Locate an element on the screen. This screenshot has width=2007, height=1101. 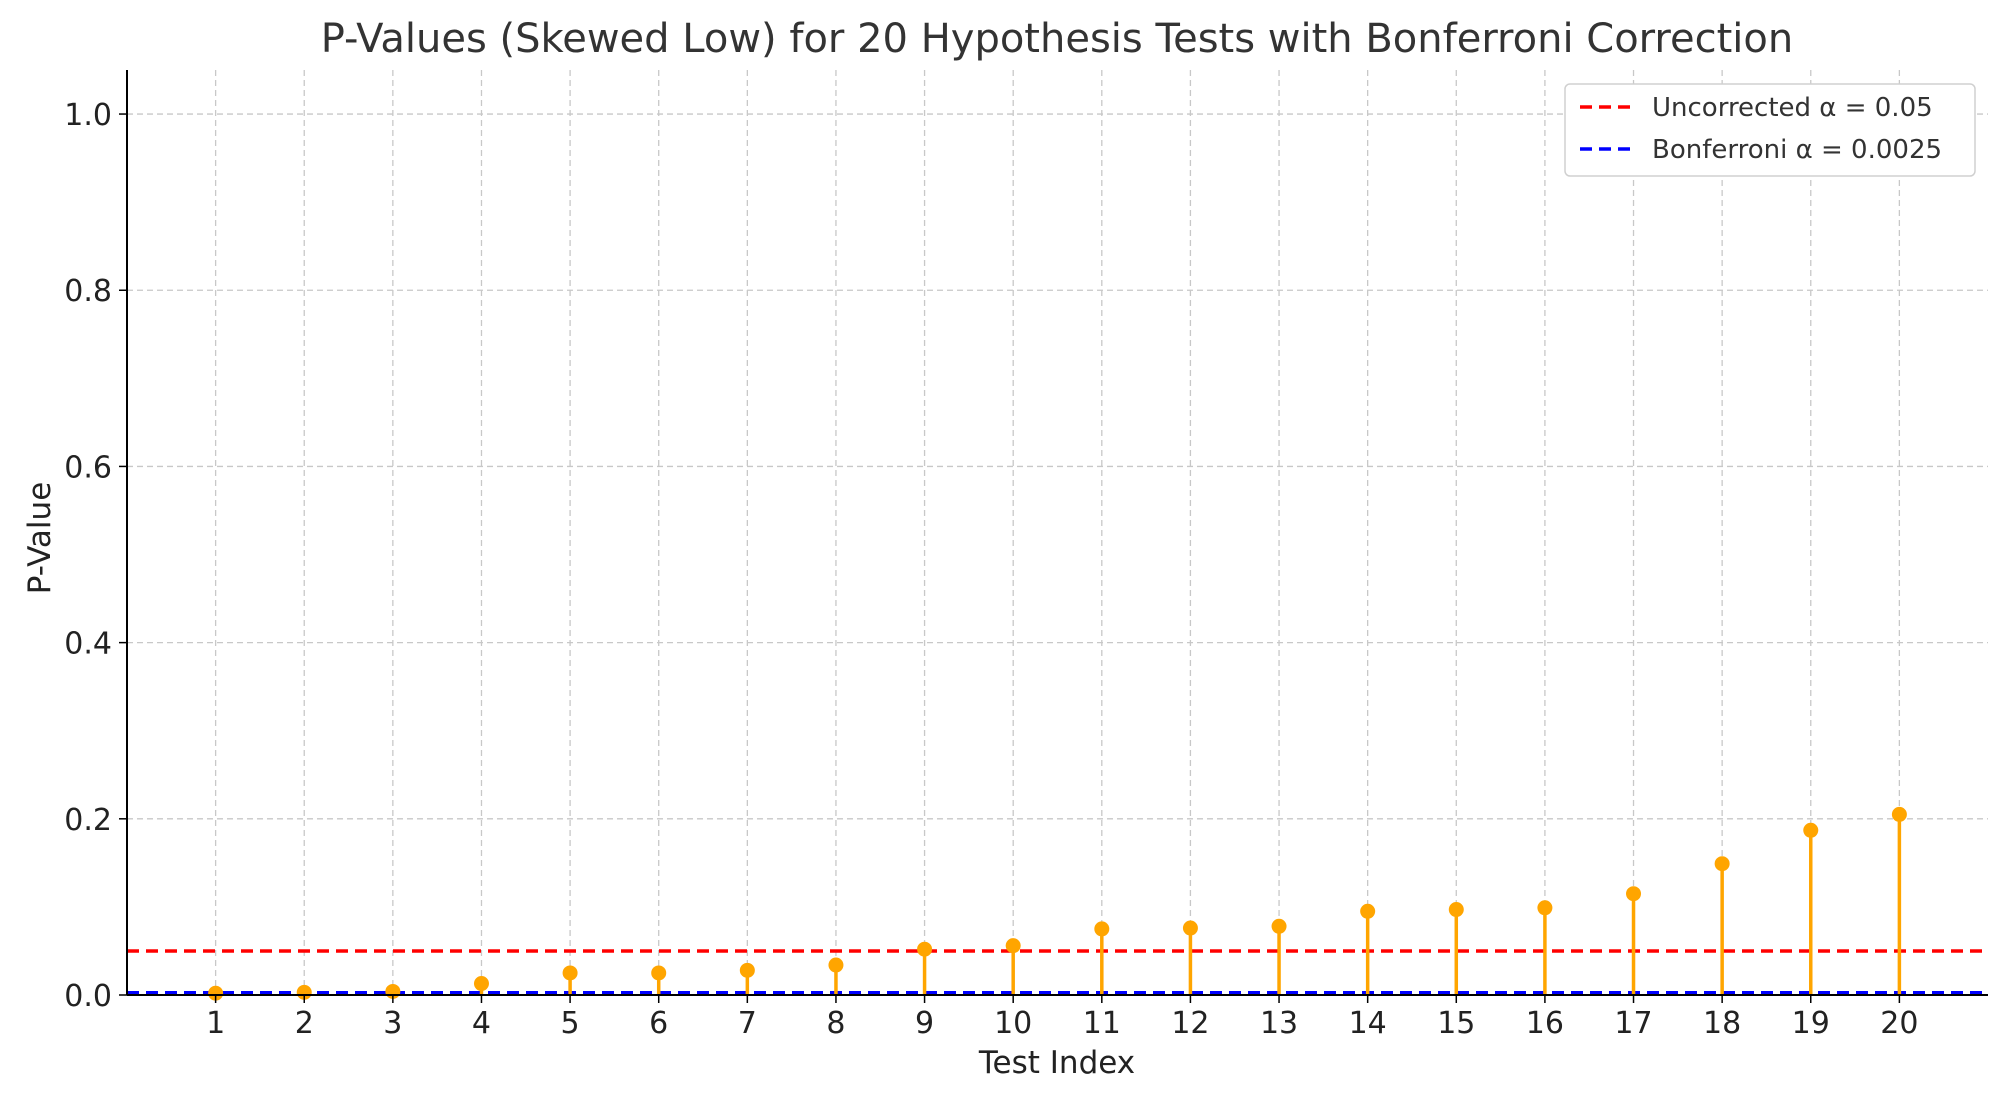
x-tick-label-2: 2 is located at coordinates (304, 1023).